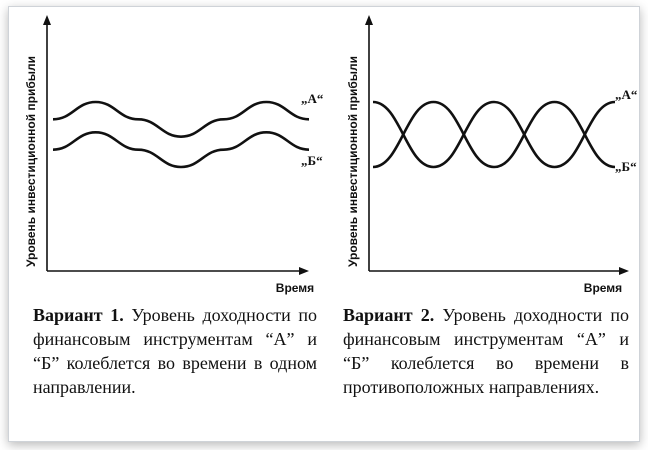 Image resolution: width=648 pixels, height=450 pixels. Describe the element at coordinates (389, 315) in the screenshot. I see `caption-title: Вариант 2.` at that location.